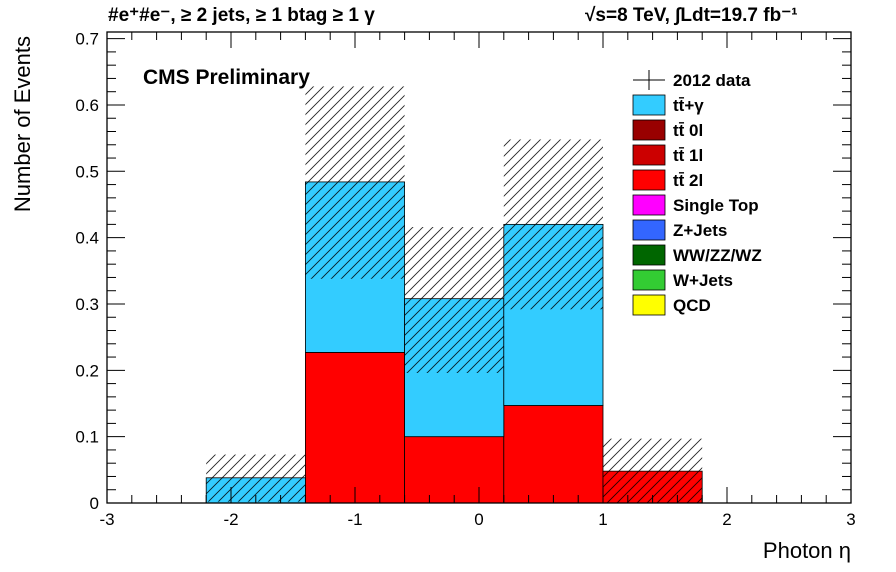 Image resolution: width=896 pixels, height=572 pixels. I want to click on cms-label: CMS Preliminary, so click(226, 77).